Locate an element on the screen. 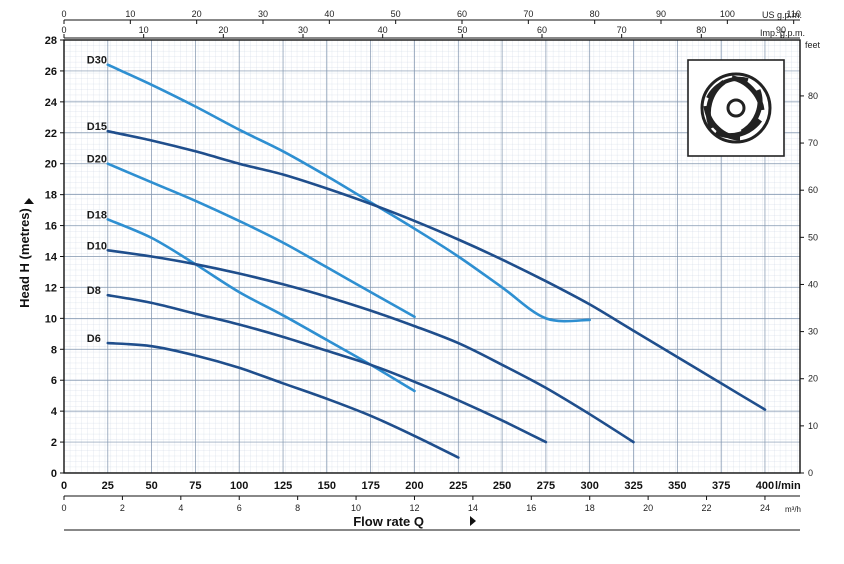 The height and width of the screenshot is (564, 844). lmin-tick-label: 275 is located at coordinates (546, 486).